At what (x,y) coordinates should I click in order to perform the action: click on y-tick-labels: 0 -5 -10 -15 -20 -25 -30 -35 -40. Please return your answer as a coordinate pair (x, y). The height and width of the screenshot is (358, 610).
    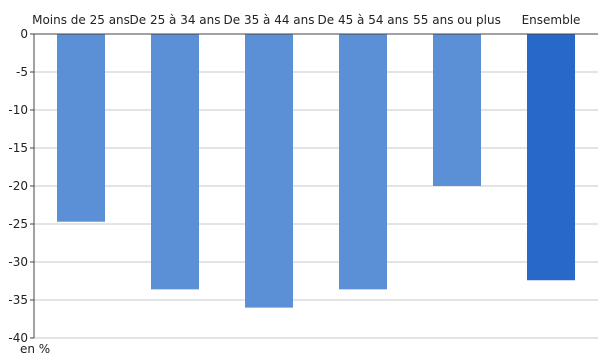
    Looking at the image, I should click on (18, 186).